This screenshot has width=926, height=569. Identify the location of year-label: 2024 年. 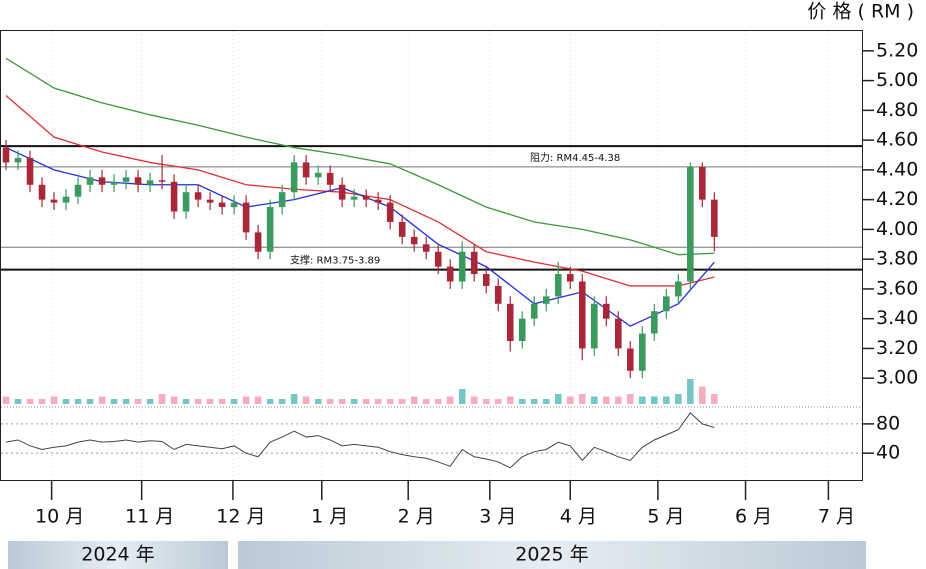
(117, 555).